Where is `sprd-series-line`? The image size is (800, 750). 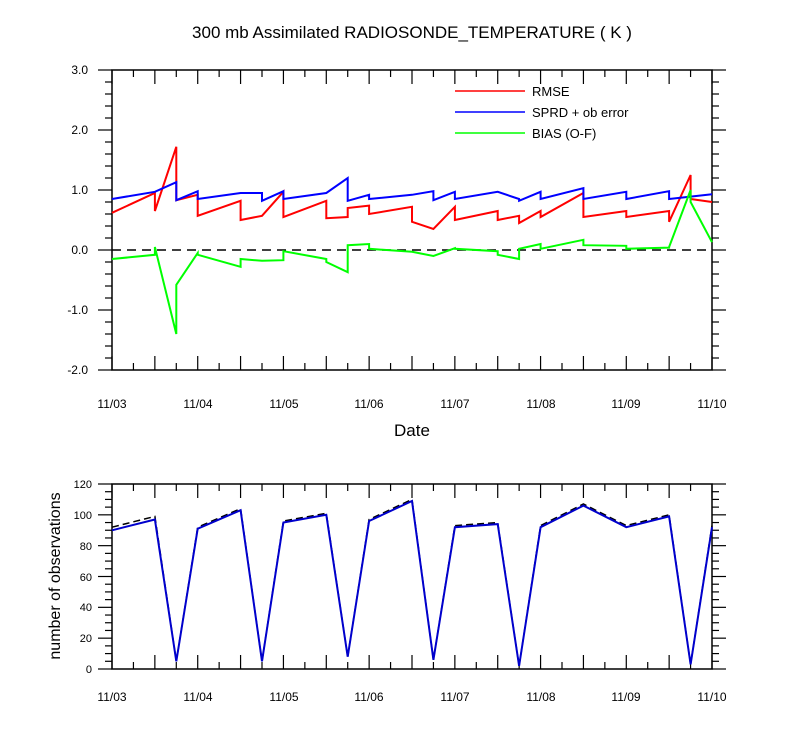
sprd-series-line is located at coordinates (412, 189).